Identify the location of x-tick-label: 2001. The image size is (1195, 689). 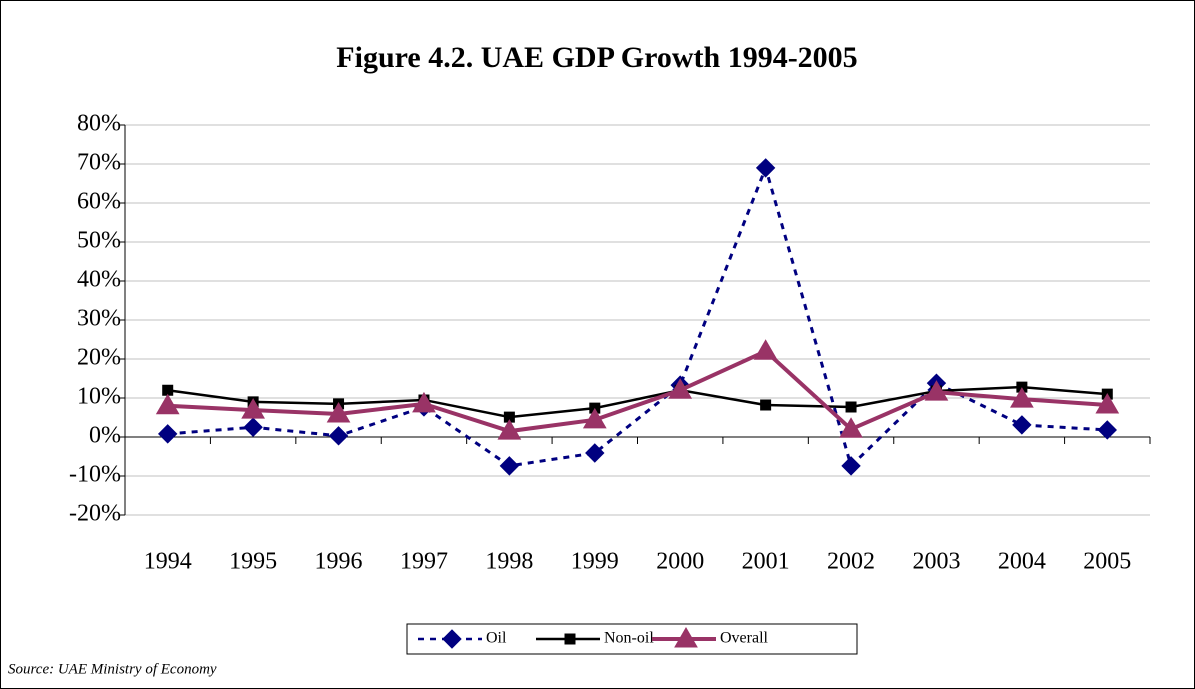
(766, 562).